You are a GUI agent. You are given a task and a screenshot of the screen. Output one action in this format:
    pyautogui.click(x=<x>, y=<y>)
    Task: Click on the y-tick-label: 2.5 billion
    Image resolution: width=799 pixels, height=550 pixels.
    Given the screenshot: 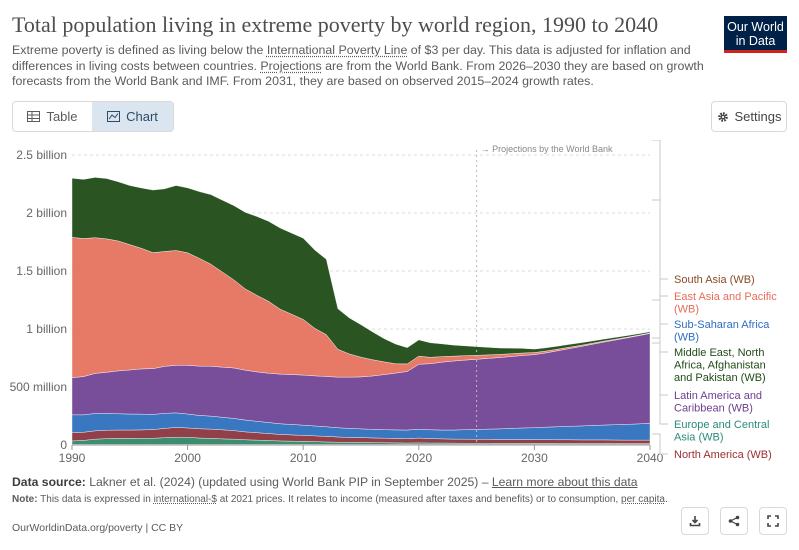 What is the action you would take?
    pyautogui.click(x=41, y=155)
    